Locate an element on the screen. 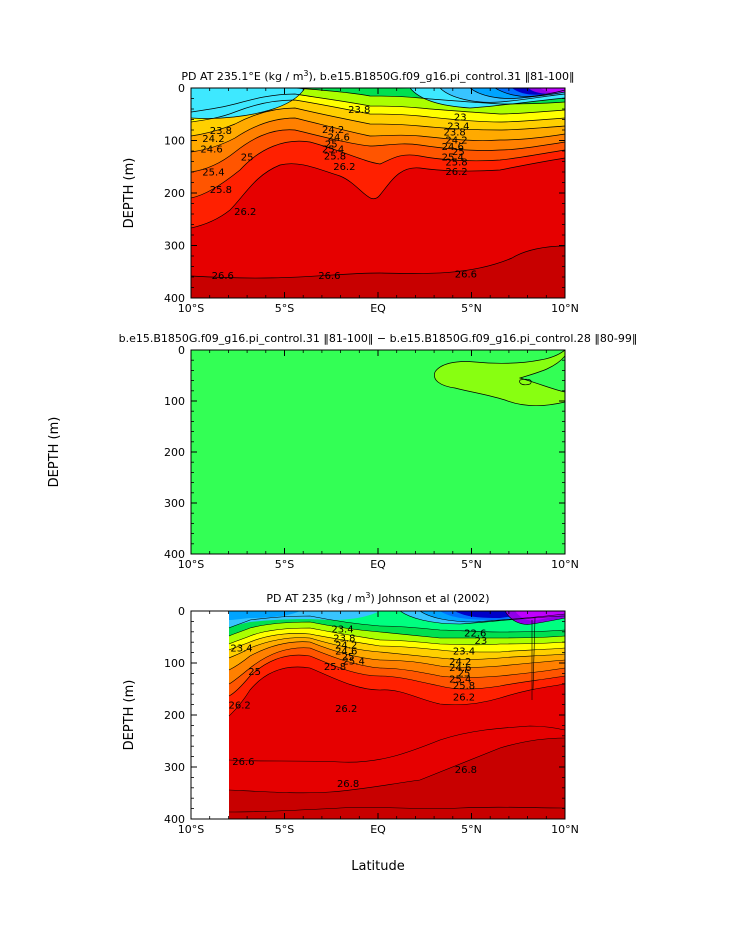 The image size is (733, 945). bottom-y-tick-label: 0 is located at coordinates (181, 611).